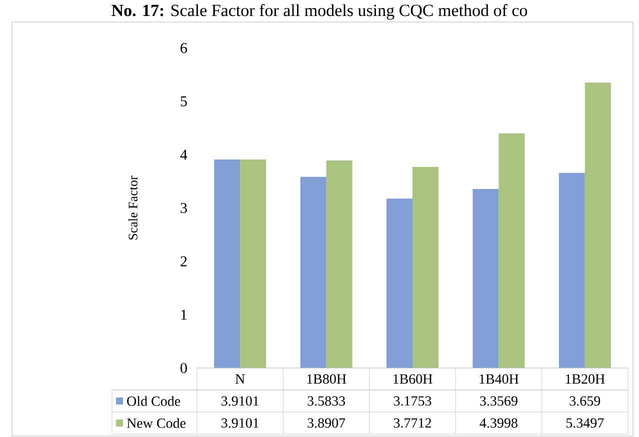 Image resolution: width=639 pixels, height=437 pixels. I want to click on chart-title: No. 17: Scale Factor for all models using CQC method of co, so click(320, 12).